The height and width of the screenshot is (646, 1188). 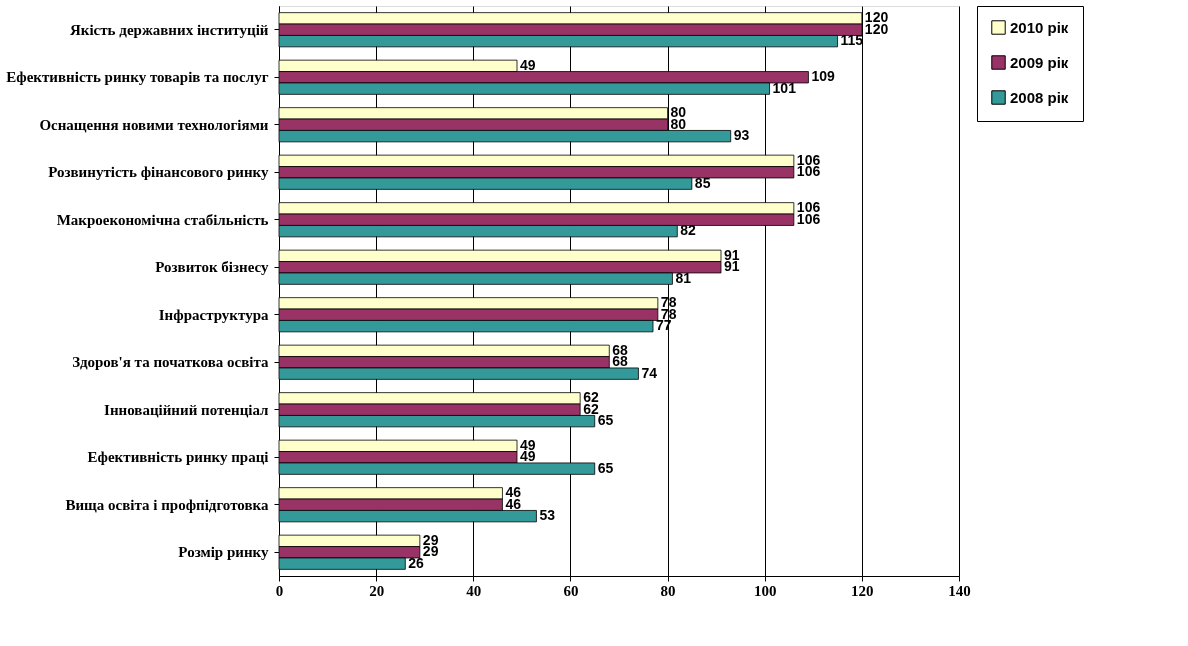 What do you see at coordinates (178, 457) in the screenshot?
I see `y-tick-label: Ефективність ринку праці` at bounding box center [178, 457].